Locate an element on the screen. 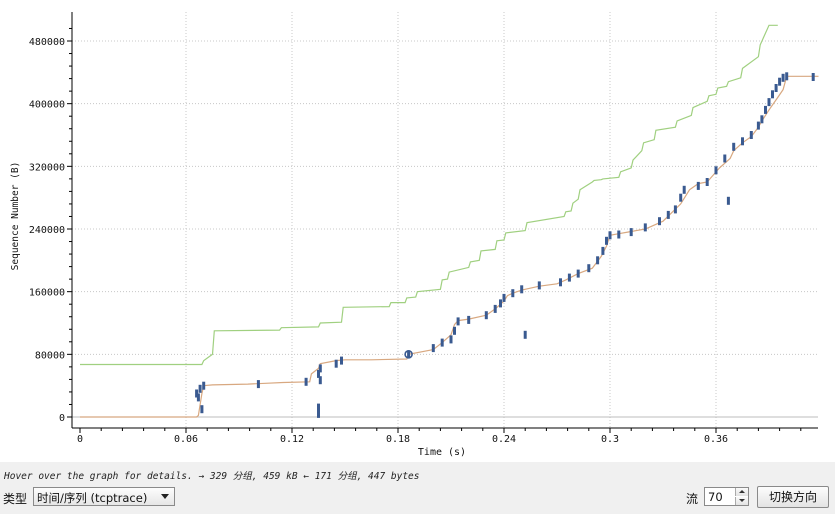 This screenshot has height=514, width=835. spin-up-button is located at coordinates (741, 492).